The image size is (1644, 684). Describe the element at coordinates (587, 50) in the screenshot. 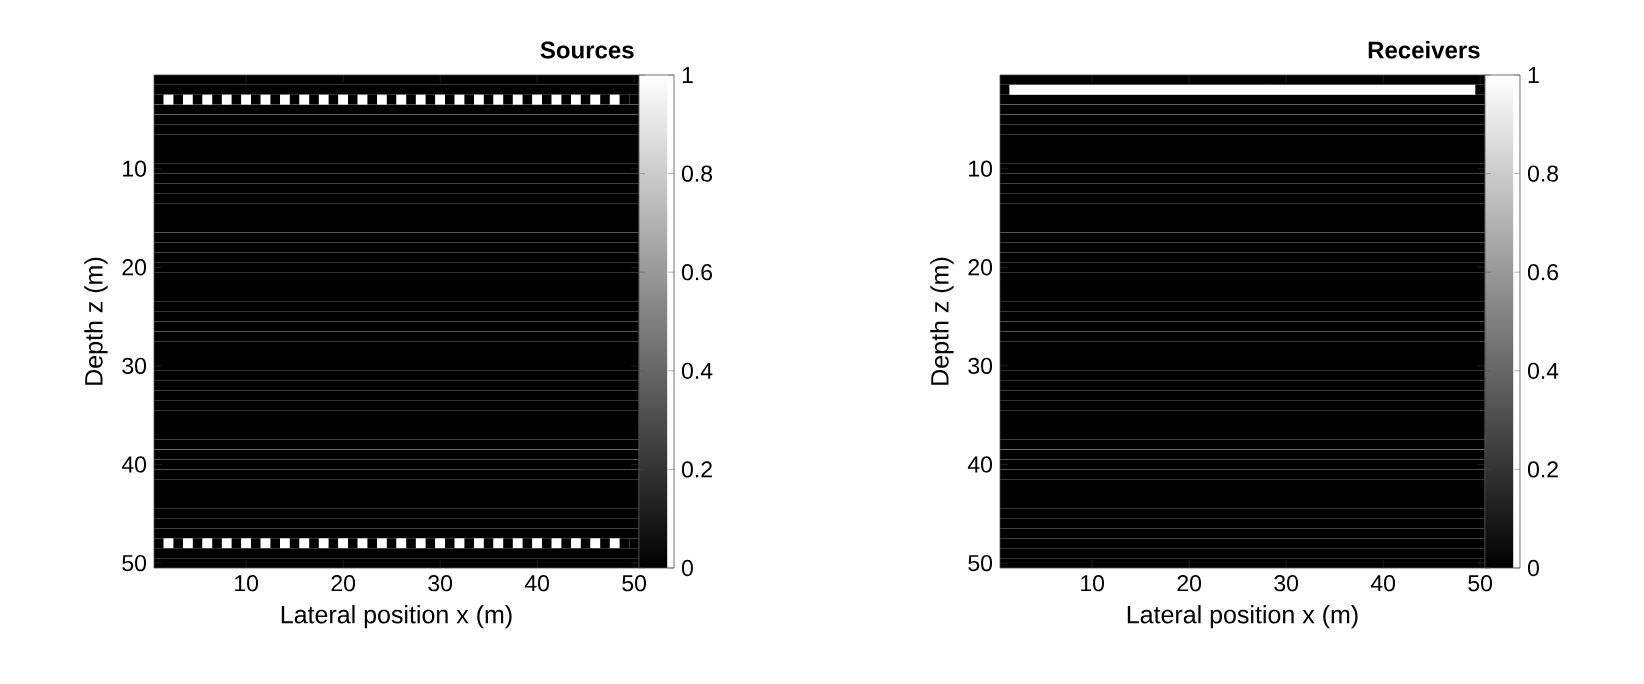

I see `chart-title: Sources` at that location.